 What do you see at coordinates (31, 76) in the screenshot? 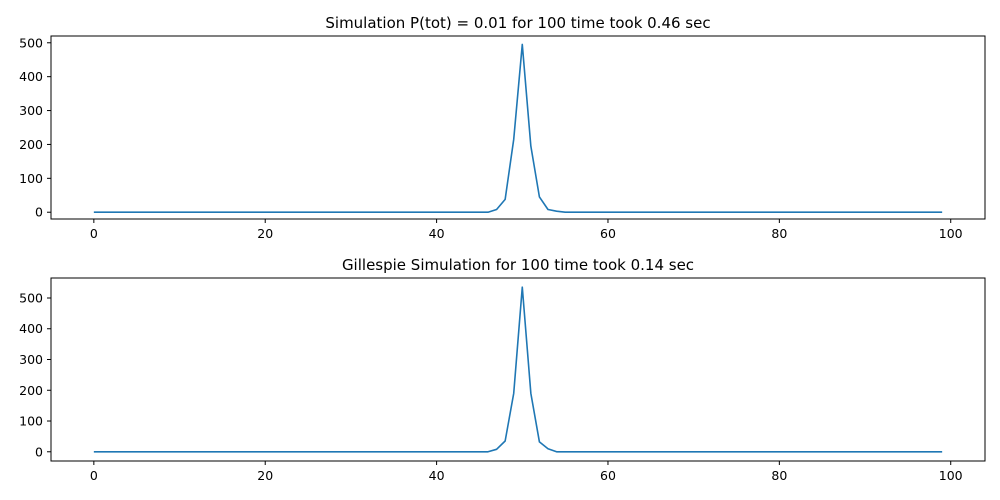
I see `top-y-tick-label: 400` at bounding box center [31, 76].